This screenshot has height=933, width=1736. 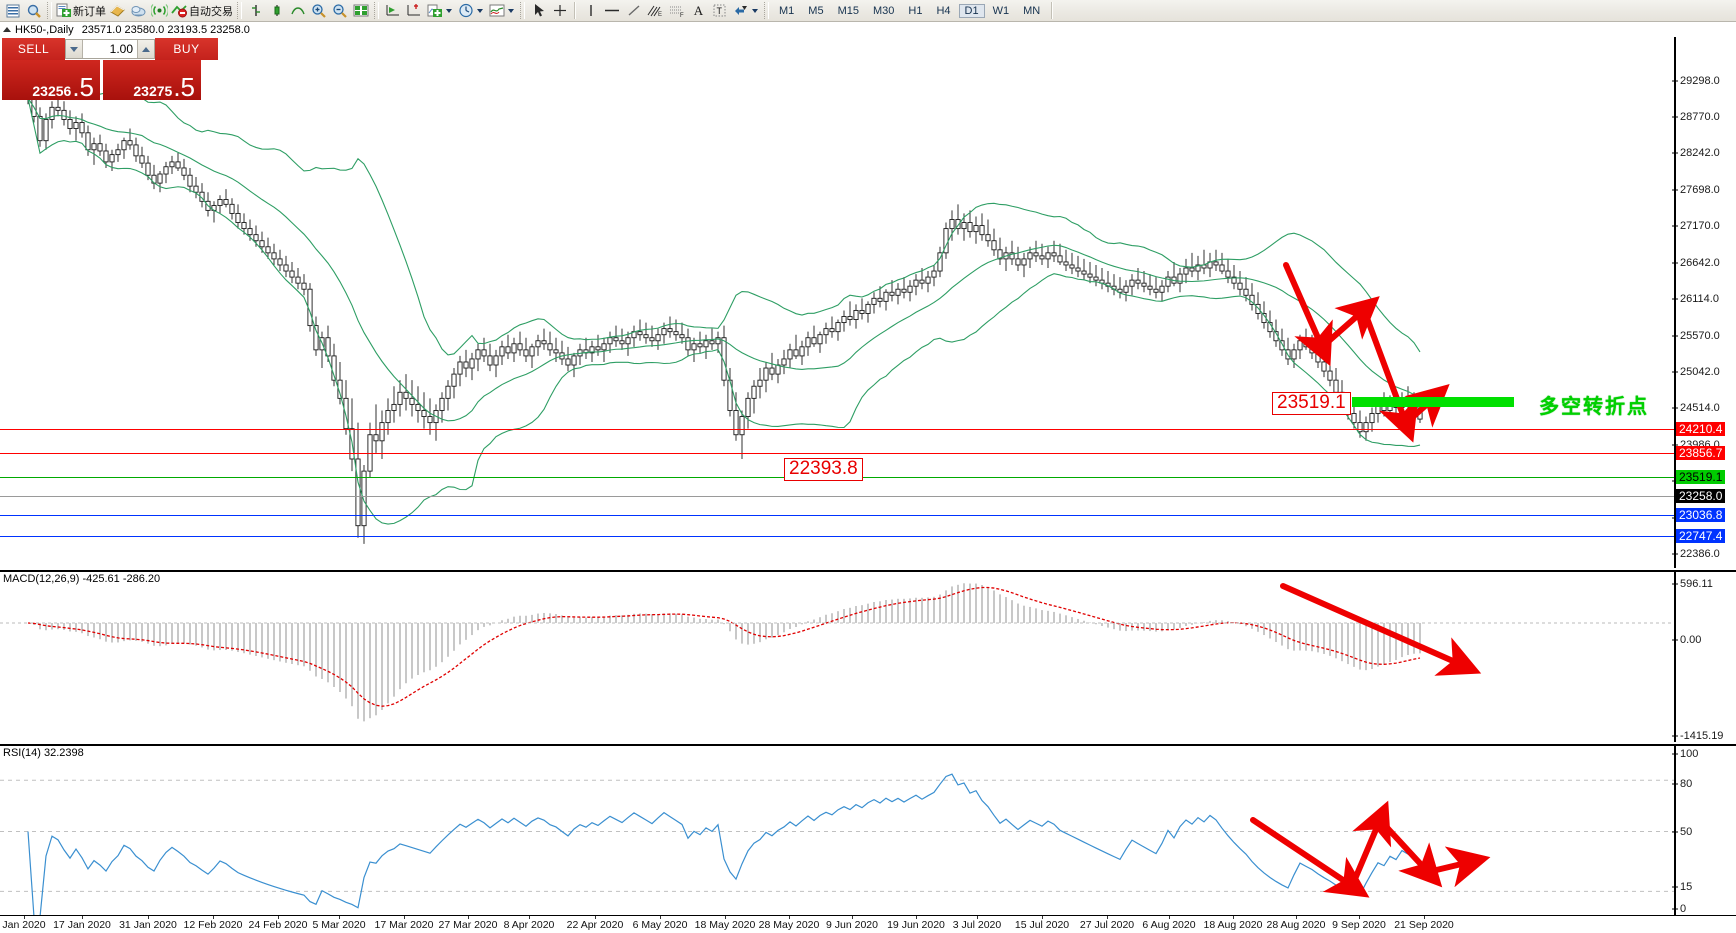 I want to click on autotrading-button: 自动交易, so click(x=202, y=11).